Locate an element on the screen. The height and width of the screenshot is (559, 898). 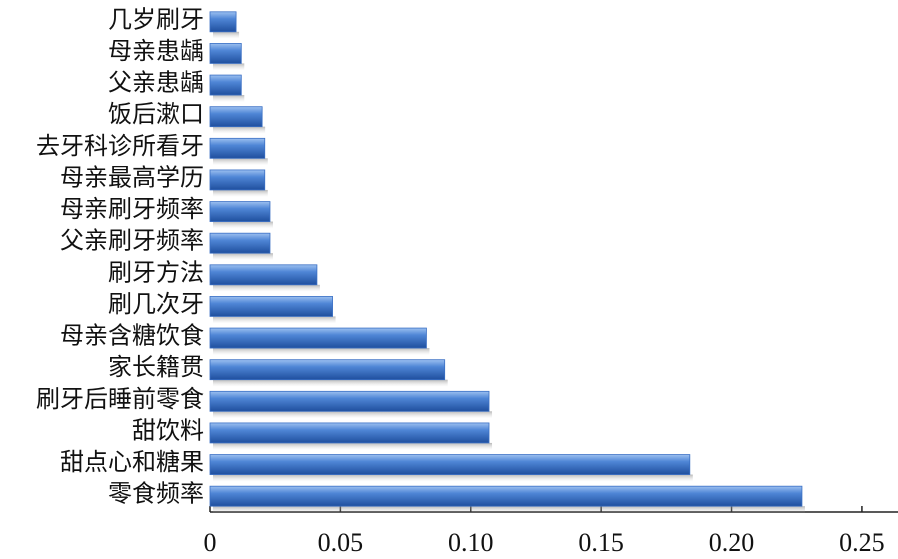
x-tick-label: 0.10 is located at coordinates (471, 542).